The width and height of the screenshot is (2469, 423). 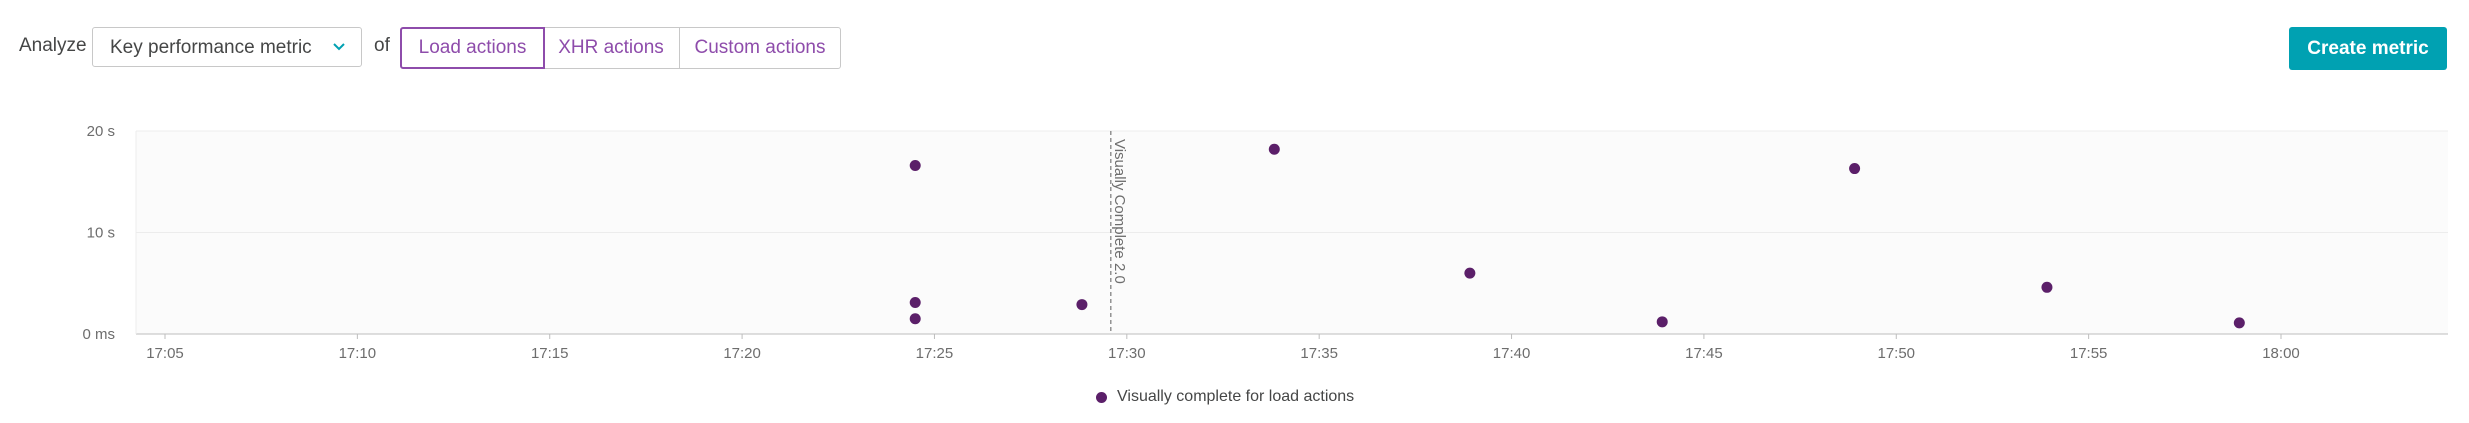 What do you see at coordinates (358, 353) in the screenshot?
I see `x-tick-label: 17:10` at bounding box center [358, 353].